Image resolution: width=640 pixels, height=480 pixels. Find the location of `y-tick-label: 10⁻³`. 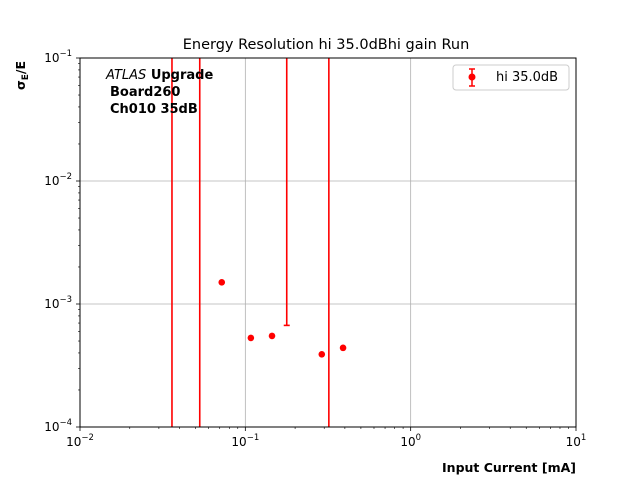

y-tick-label: 10⁻³ is located at coordinates (58, 303).